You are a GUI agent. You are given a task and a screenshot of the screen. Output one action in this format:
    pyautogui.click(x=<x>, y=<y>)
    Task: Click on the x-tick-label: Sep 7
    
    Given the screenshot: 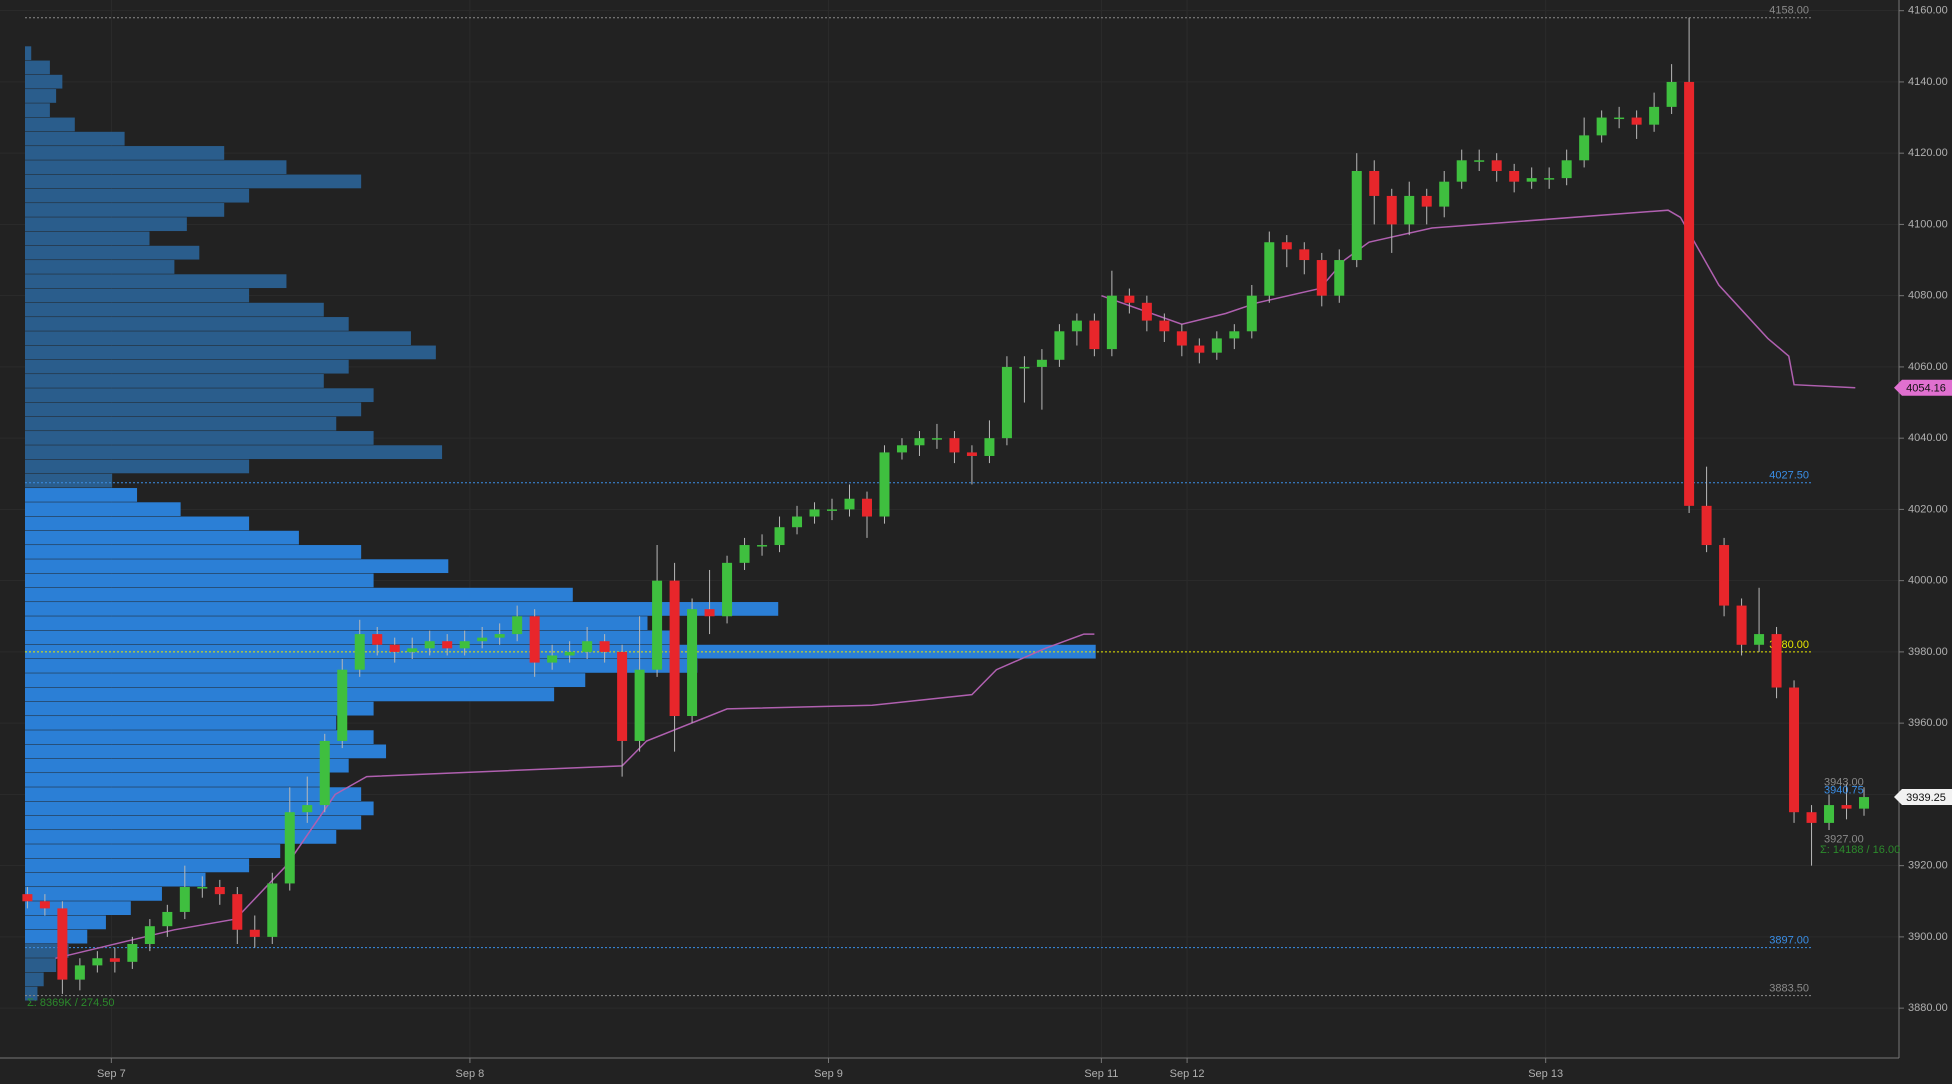 What is the action you would take?
    pyautogui.click(x=111, y=1074)
    